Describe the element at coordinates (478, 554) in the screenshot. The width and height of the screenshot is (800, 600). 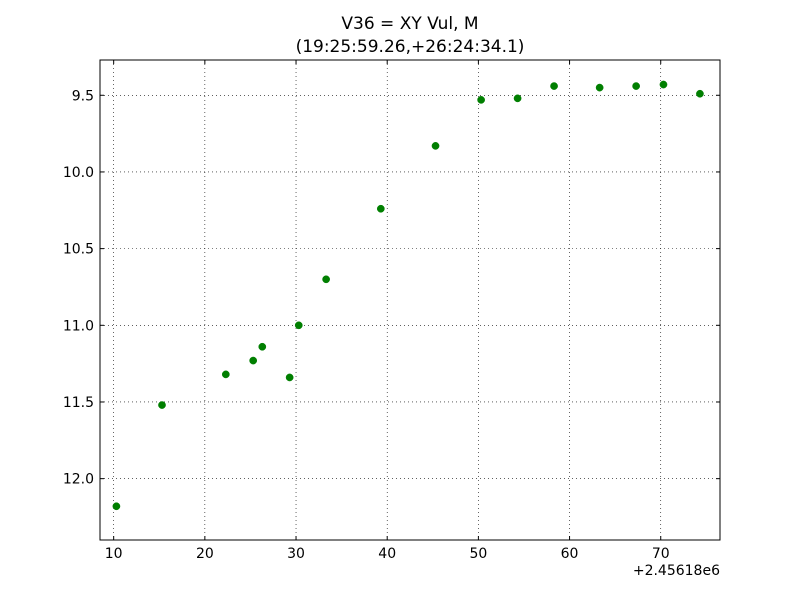
I see `x-tick-label: 50` at that location.